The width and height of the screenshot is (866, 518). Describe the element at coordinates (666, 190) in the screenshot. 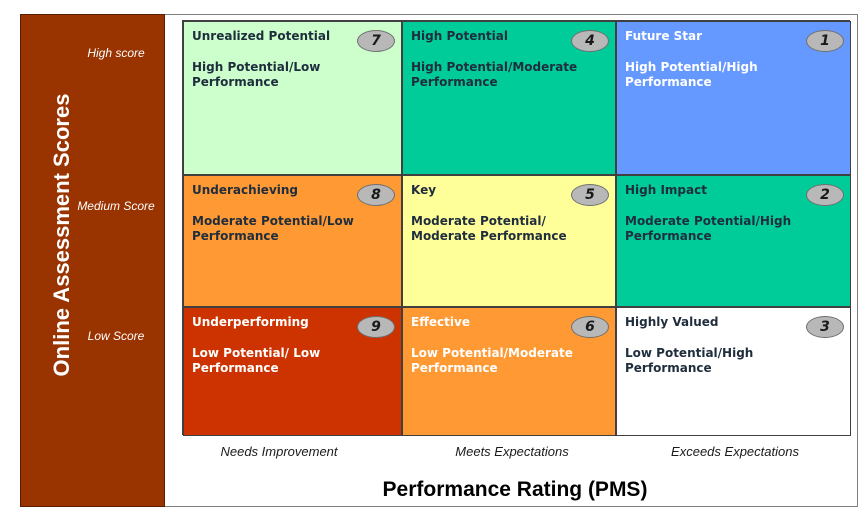

I see `cell-title: High Impact` at that location.